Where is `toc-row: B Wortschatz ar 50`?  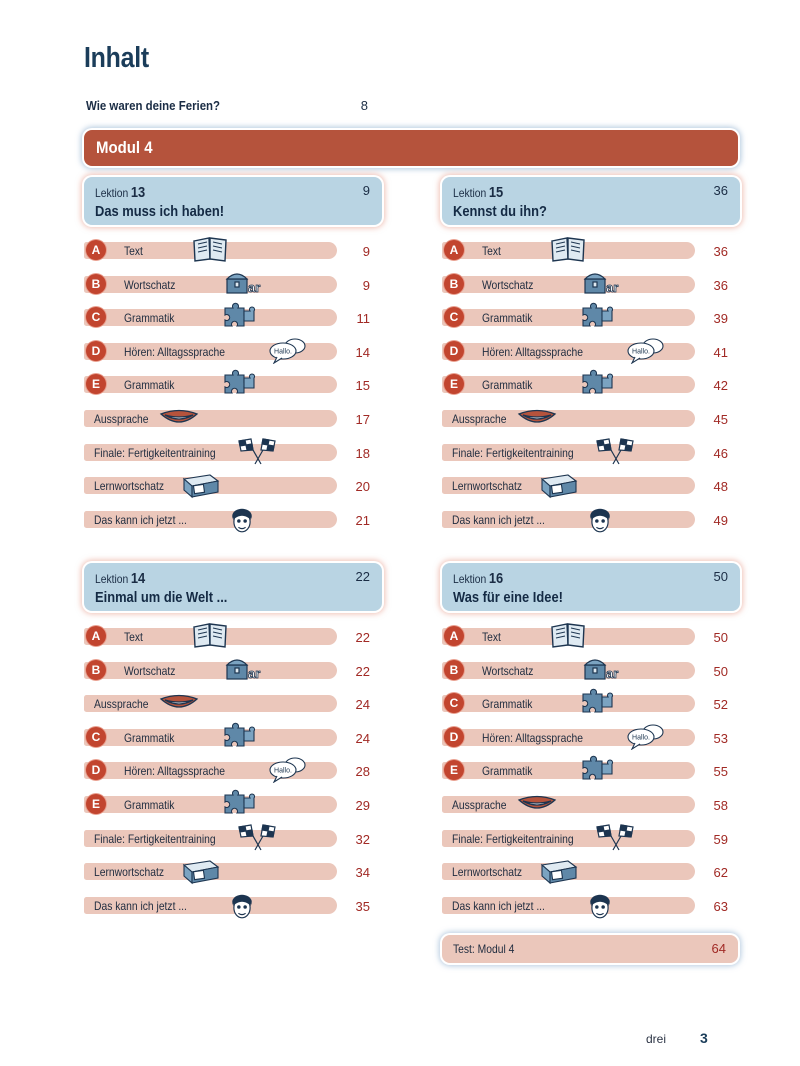 toc-row: B Wortschatz ar 50 is located at coordinates (592, 669).